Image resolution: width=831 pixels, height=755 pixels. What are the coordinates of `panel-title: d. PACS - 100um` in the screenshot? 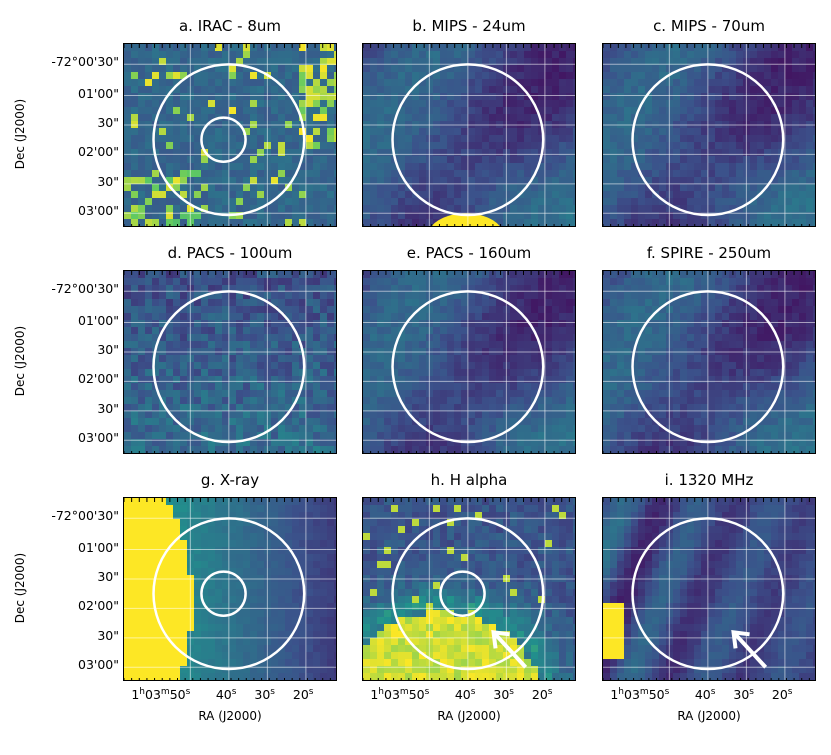 It's located at (230, 253).